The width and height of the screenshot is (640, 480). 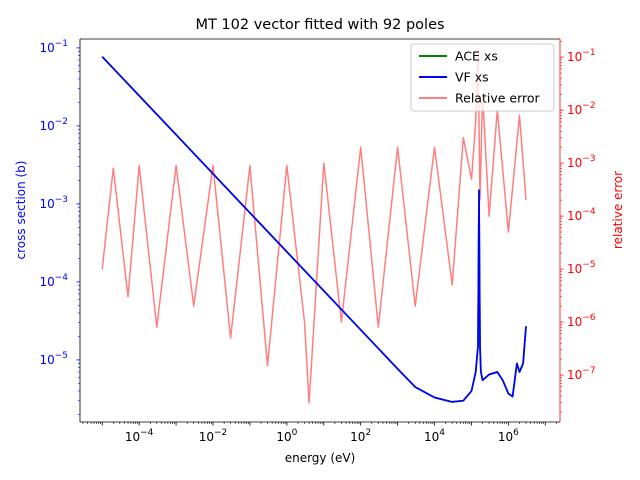 I want to click on x-tick-label: 10⁴, so click(x=434, y=436).